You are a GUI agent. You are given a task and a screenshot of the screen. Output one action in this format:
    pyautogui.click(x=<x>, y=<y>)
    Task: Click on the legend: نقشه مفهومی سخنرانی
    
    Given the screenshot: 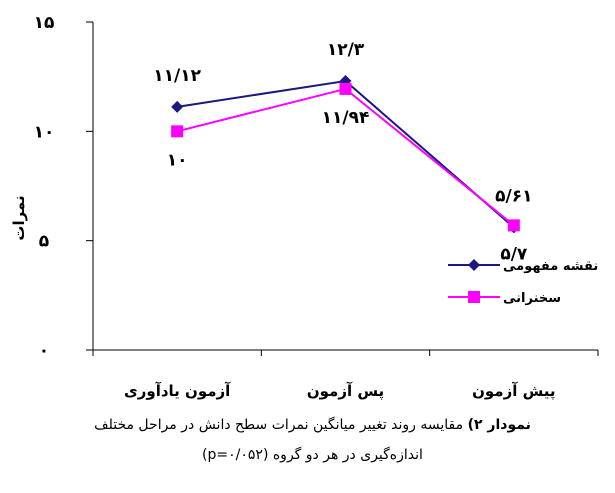 What is the action you would take?
    pyautogui.click(x=523, y=282)
    